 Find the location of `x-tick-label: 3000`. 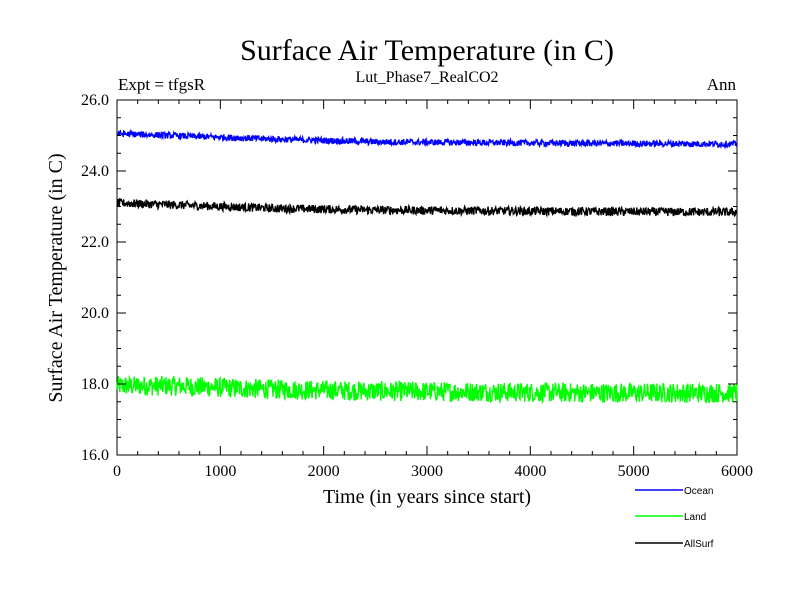

x-tick-label: 3000 is located at coordinates (427, 471).